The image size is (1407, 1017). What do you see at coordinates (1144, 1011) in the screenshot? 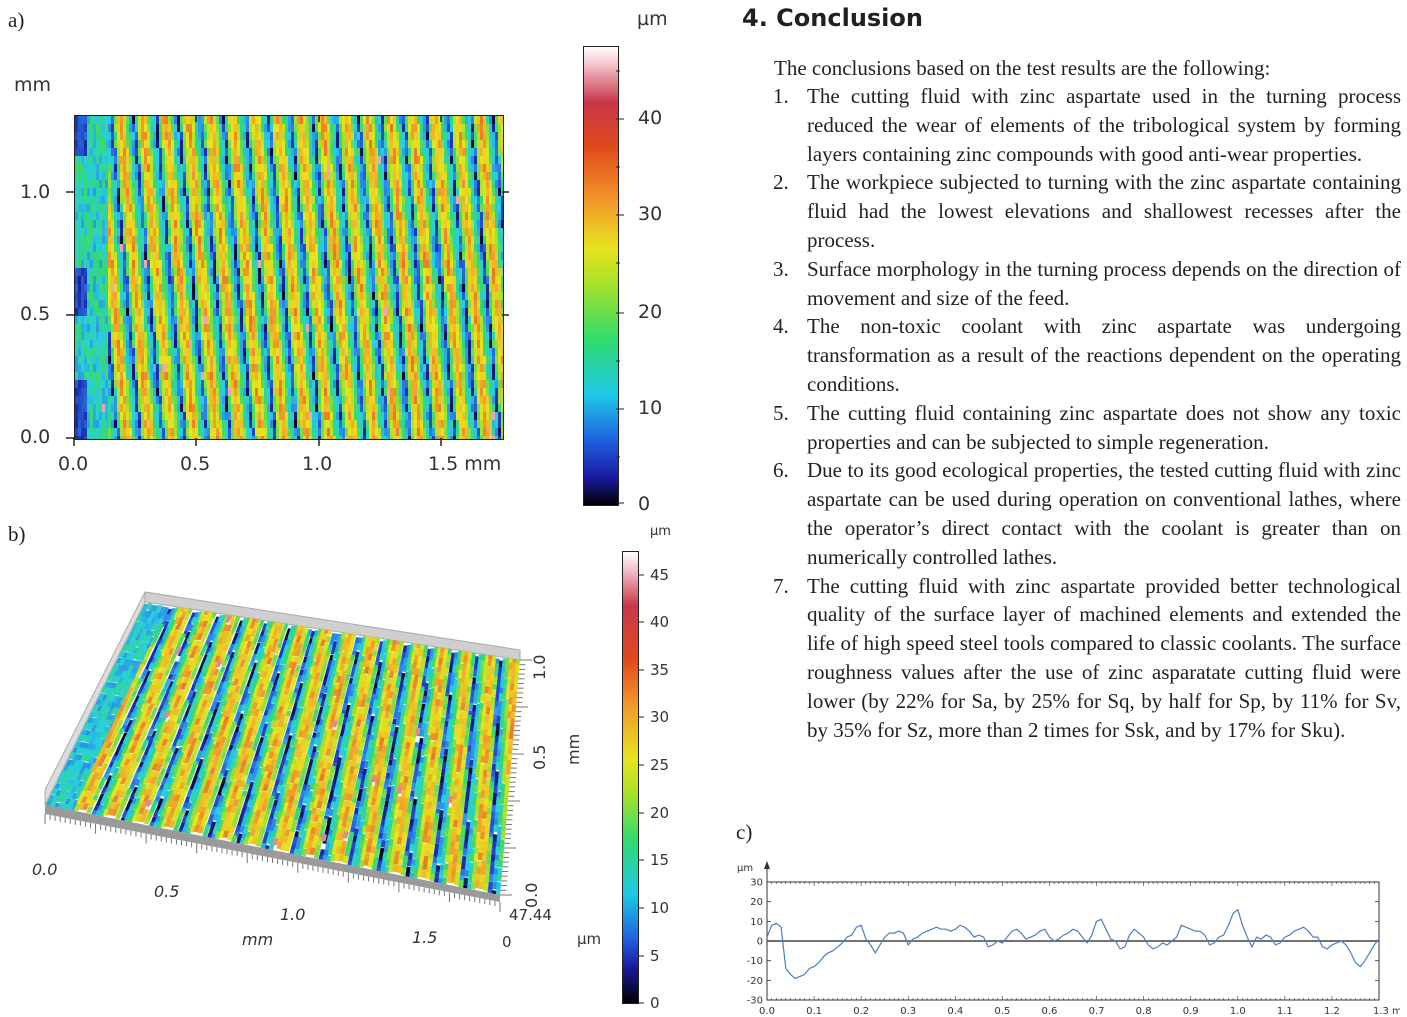
I see `profile-x-tick-label: 0.8` at bounding box center [1144, 1011].